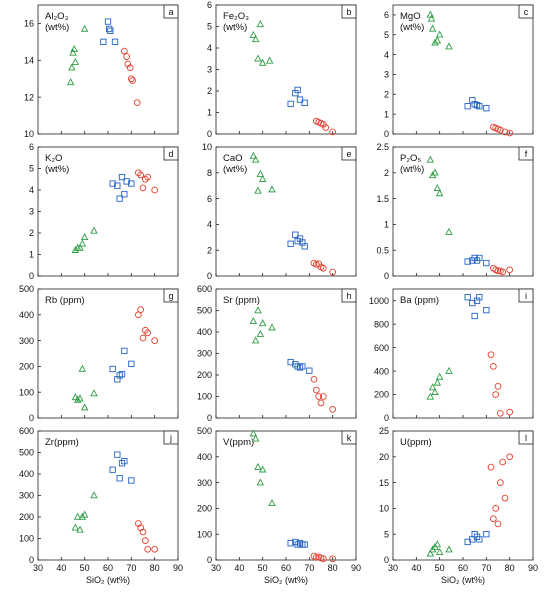 The height and width of the screenshot is (594, 550). I want to click on panel-letter: l, so click(526, 438).